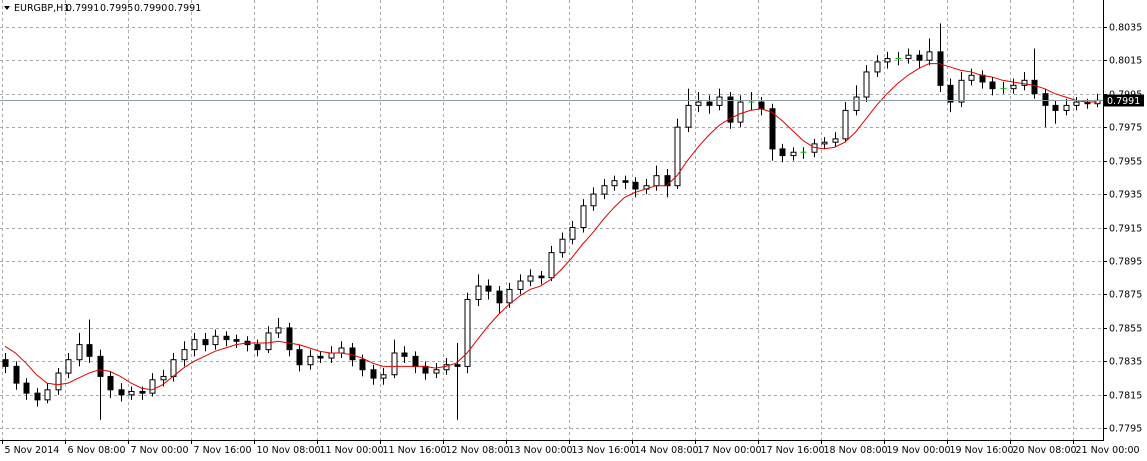 This screenshot has height=461, width=1147. Describe the element at coordinates (541, 450) in the screenshot. I see `x-tick-label: 13 Nov 00:00` at that location.